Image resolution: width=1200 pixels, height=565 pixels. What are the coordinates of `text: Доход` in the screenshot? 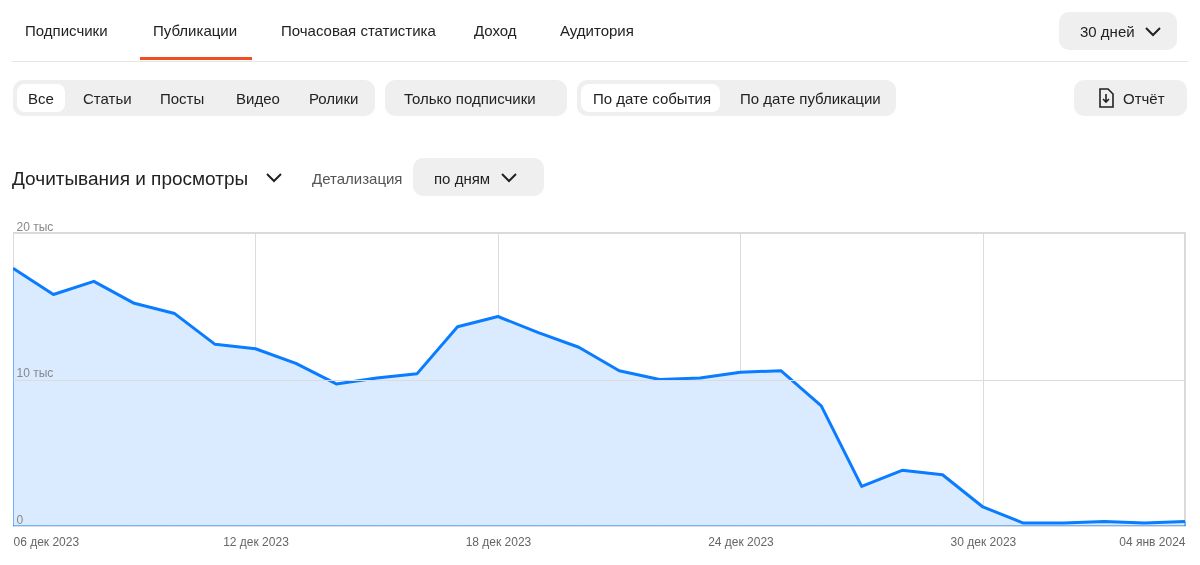 It's located at (495, 30).